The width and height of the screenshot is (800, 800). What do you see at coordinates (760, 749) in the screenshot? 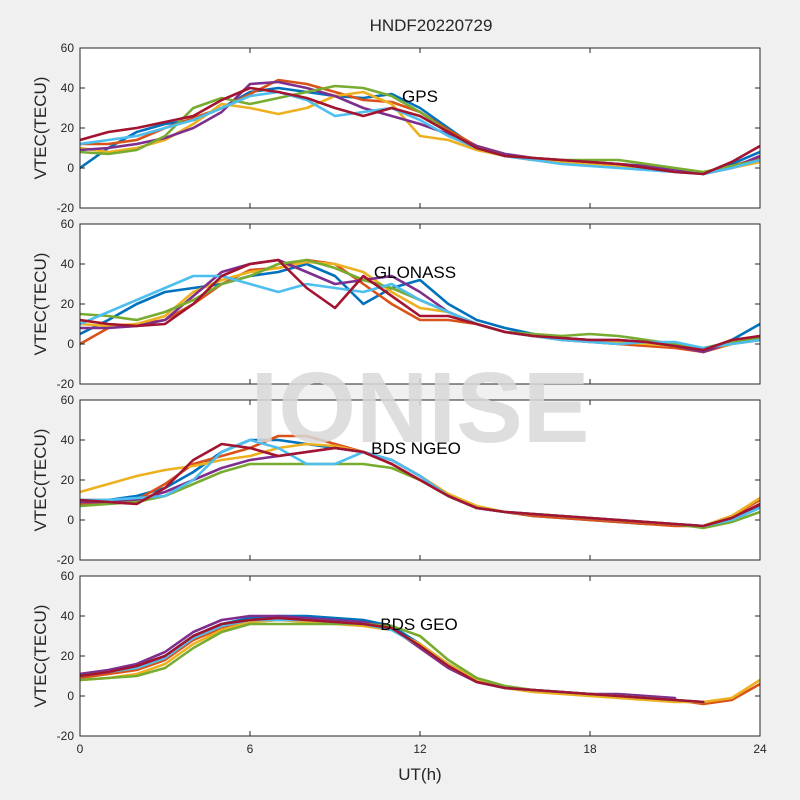
I see `x-tick-label: 24` at bounding box center [760, 749].